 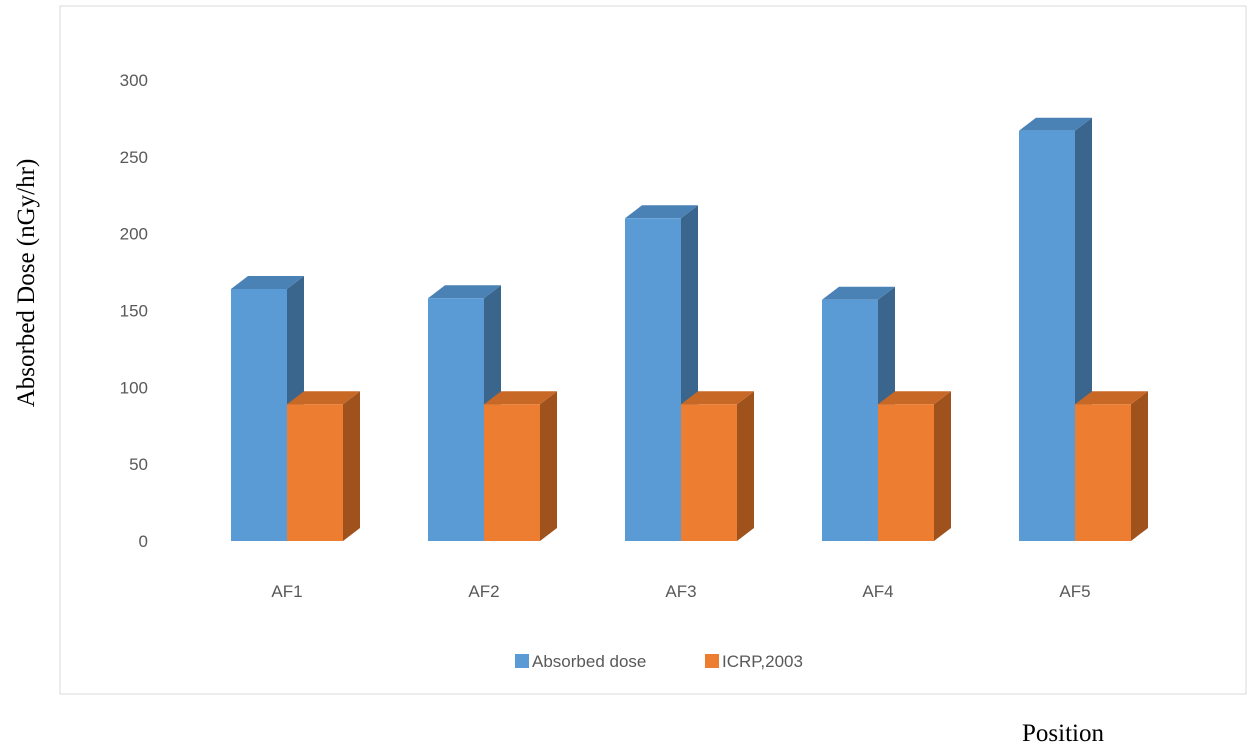 I want to click on y-tick-label: 300, so click(x=134, y=80).